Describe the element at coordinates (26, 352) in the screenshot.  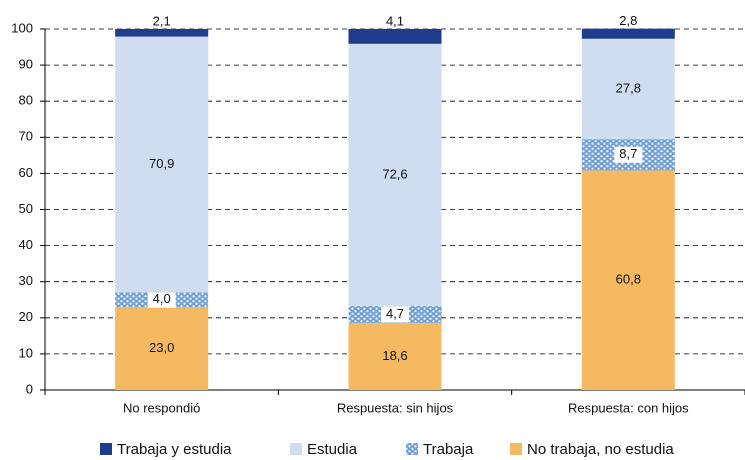
I see `y-tick-label: 10` at that location.